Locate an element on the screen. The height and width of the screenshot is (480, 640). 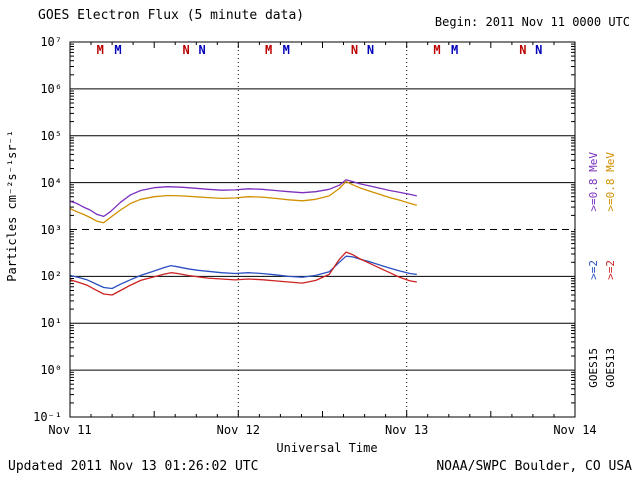
y-tick-label: 10⁵ is located at coordinates (51, 135).